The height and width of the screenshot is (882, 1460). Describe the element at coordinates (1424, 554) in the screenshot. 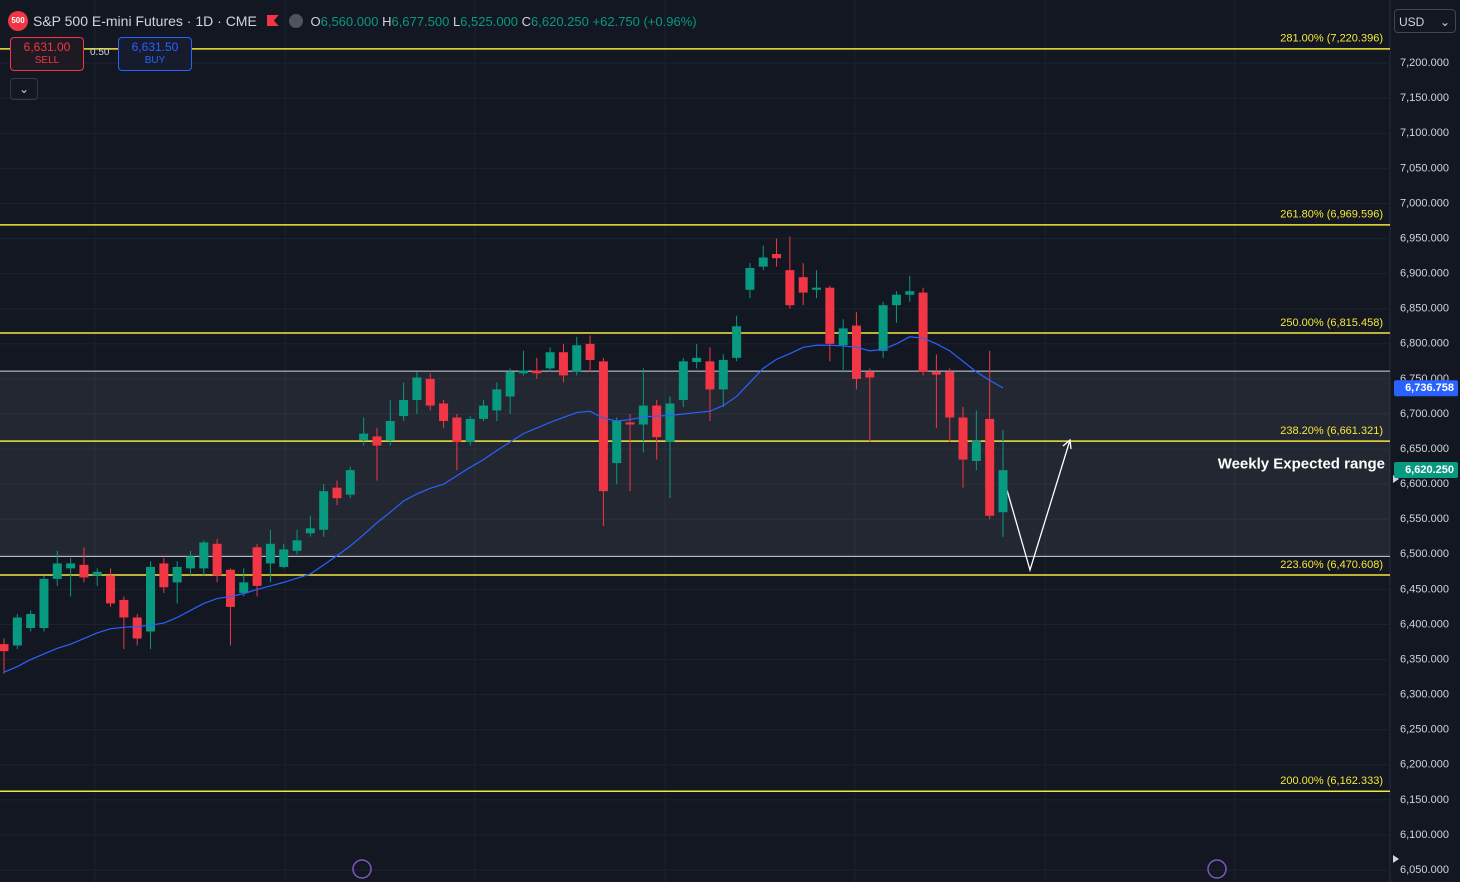

I see `y-tick-label: 6,500.000` at that location.